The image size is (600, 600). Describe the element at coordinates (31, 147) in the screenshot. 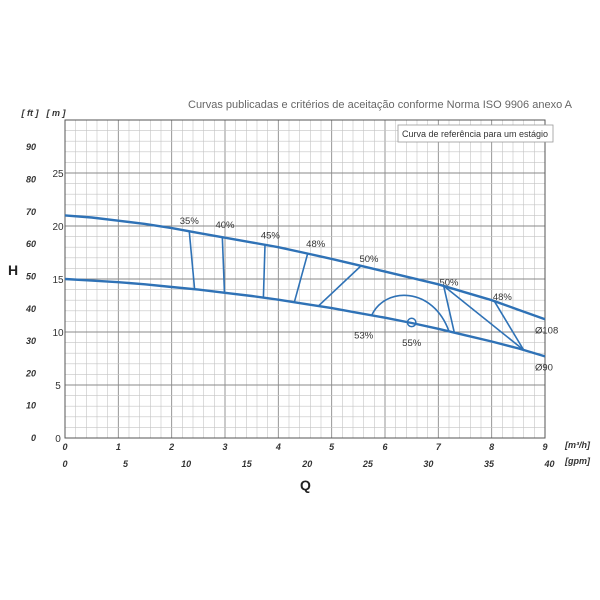

I see `y-tick-ft-label: 90` at that location.